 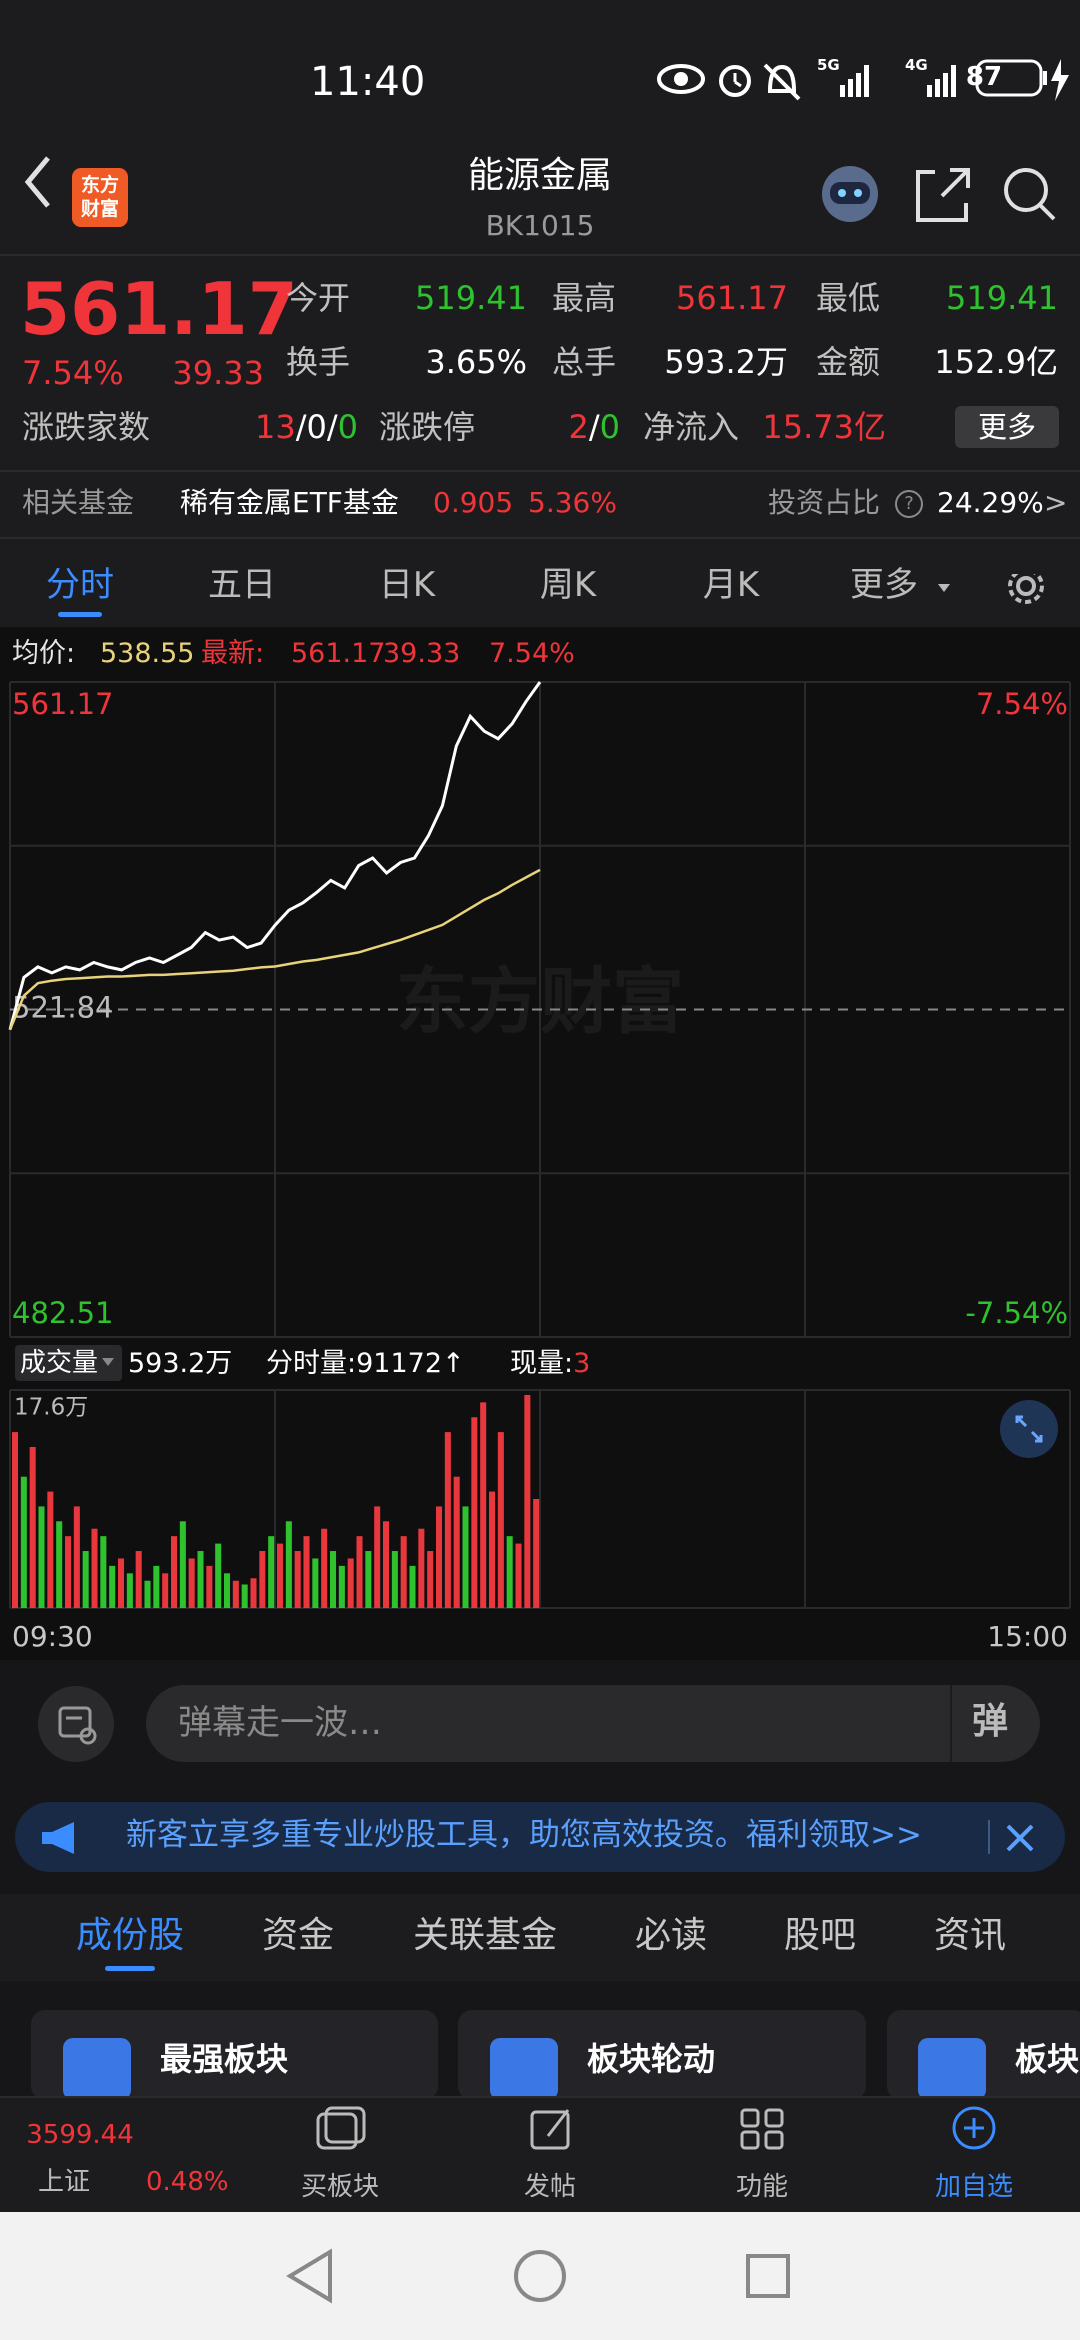 What do you see at coordinates (64, 2182) in the screenshot?
I see `index-name: 上证` at bounding box center [64, 2182].